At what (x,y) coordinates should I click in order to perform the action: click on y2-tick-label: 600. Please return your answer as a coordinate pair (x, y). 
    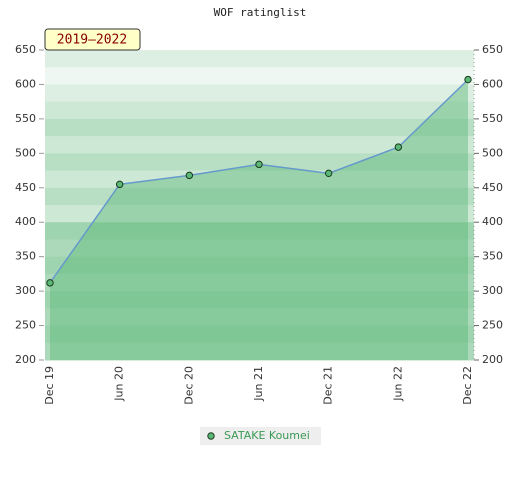
    Looking at the image, I should click on (492, 83).